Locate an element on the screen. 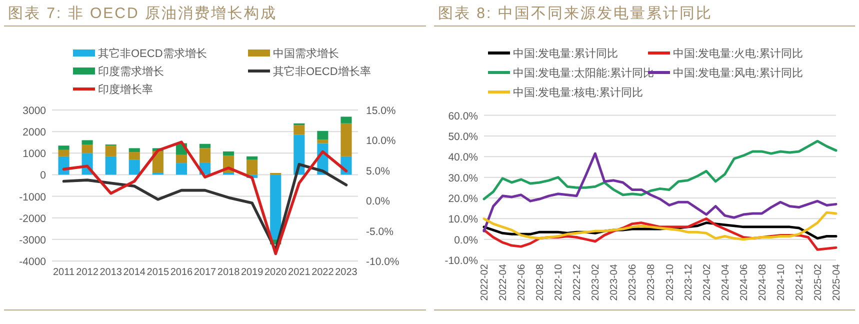  x-tick-label: 2022-04 is located at coordinates (504, 282).